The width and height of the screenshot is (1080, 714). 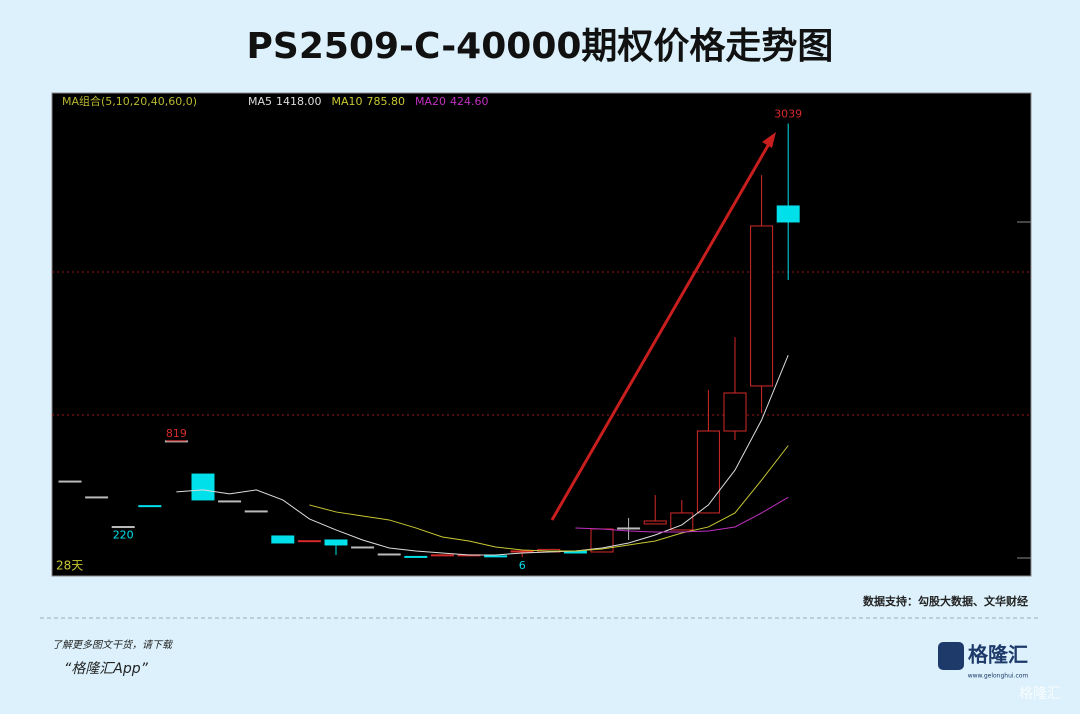 What do you see at coordinates (1040, 694) in the screenshot?
I see `watermark: 格隆汇` at bounding box center [1040, 694].